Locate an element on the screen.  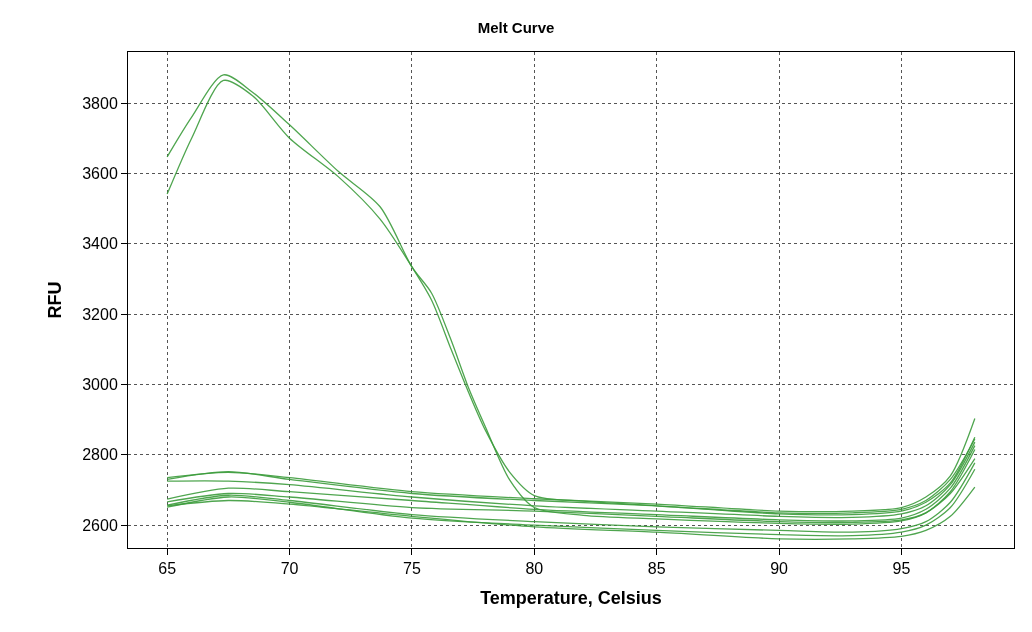
y-tick-label: 3400 is located at coordinates (100, 244).